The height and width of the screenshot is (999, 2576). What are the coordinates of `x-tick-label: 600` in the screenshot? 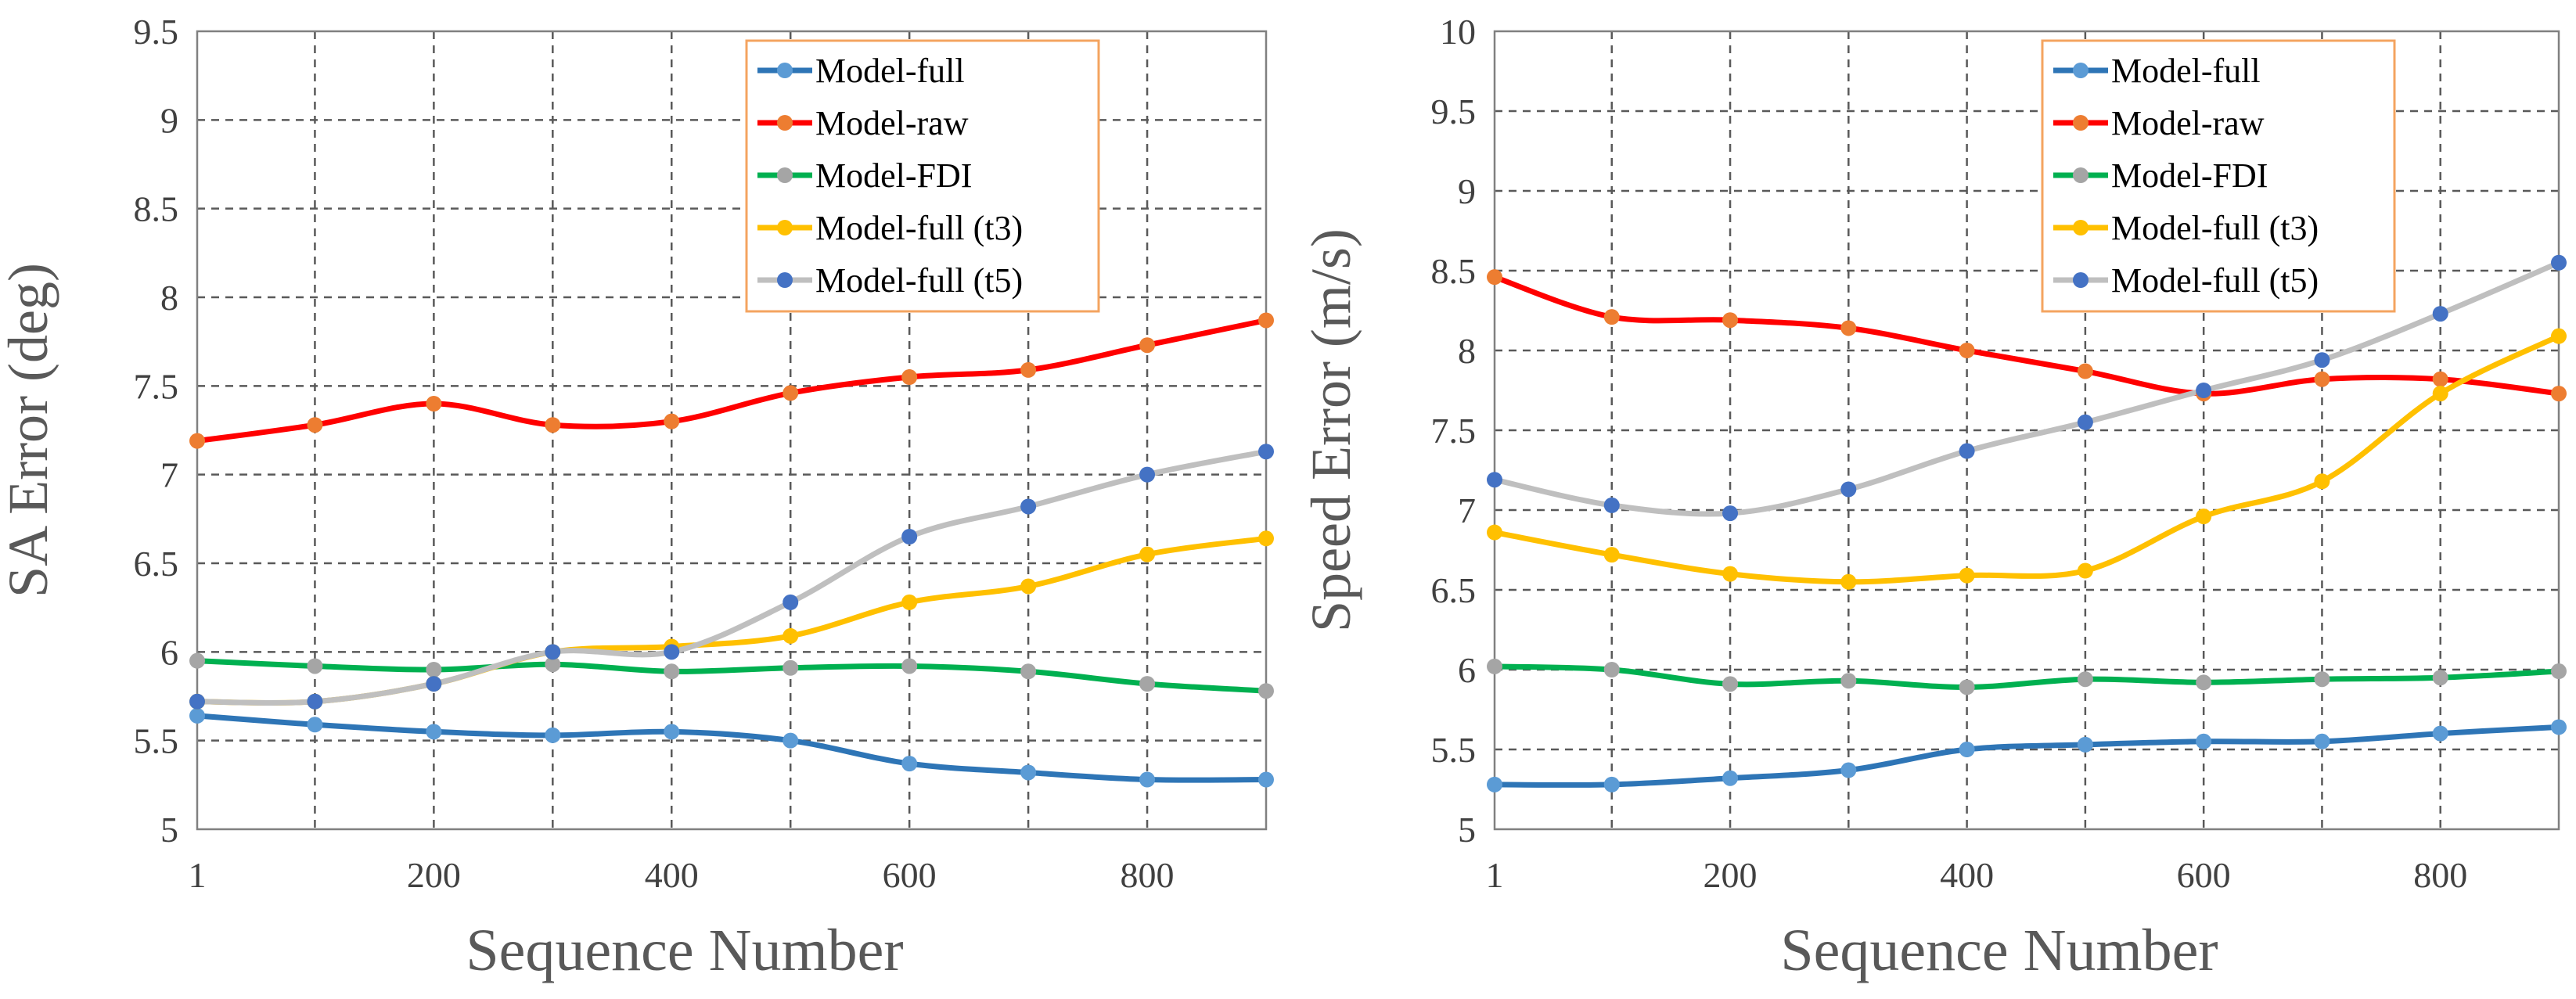 It's located at (910, 875).